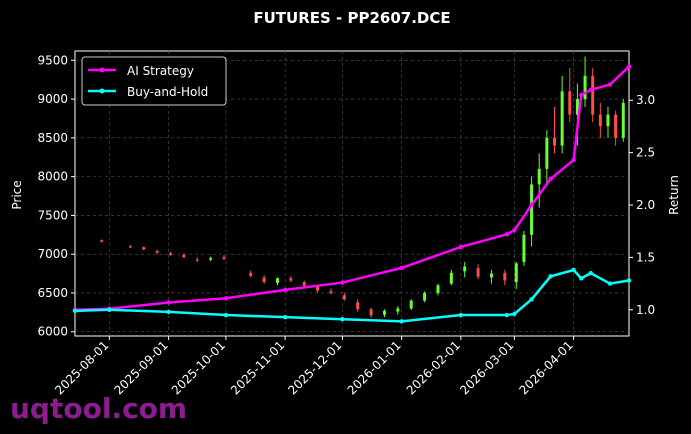  Describe the element at coordinates (52, 254) in the screenshot. I see `y-tick-label: 7000` at that location.